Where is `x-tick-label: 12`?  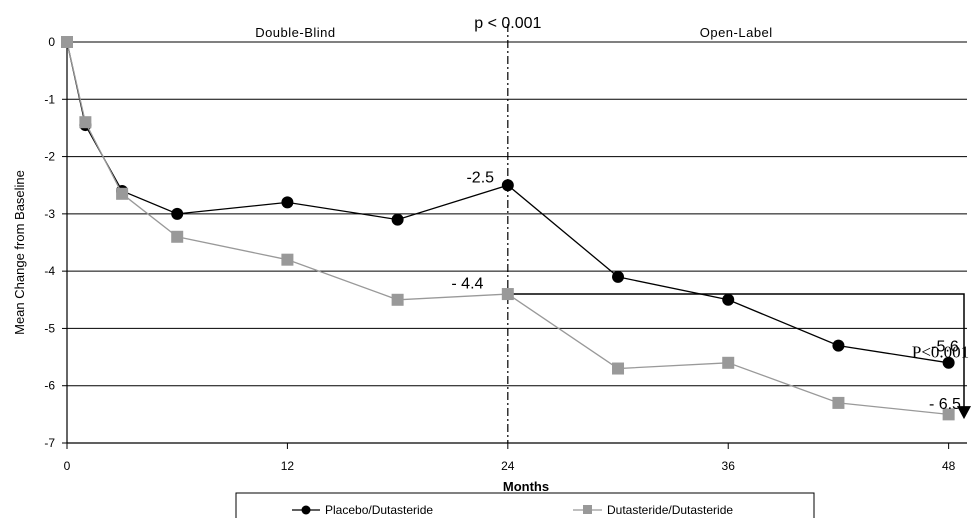 x-tick-label: 12 is located at coordinates (288, 466).